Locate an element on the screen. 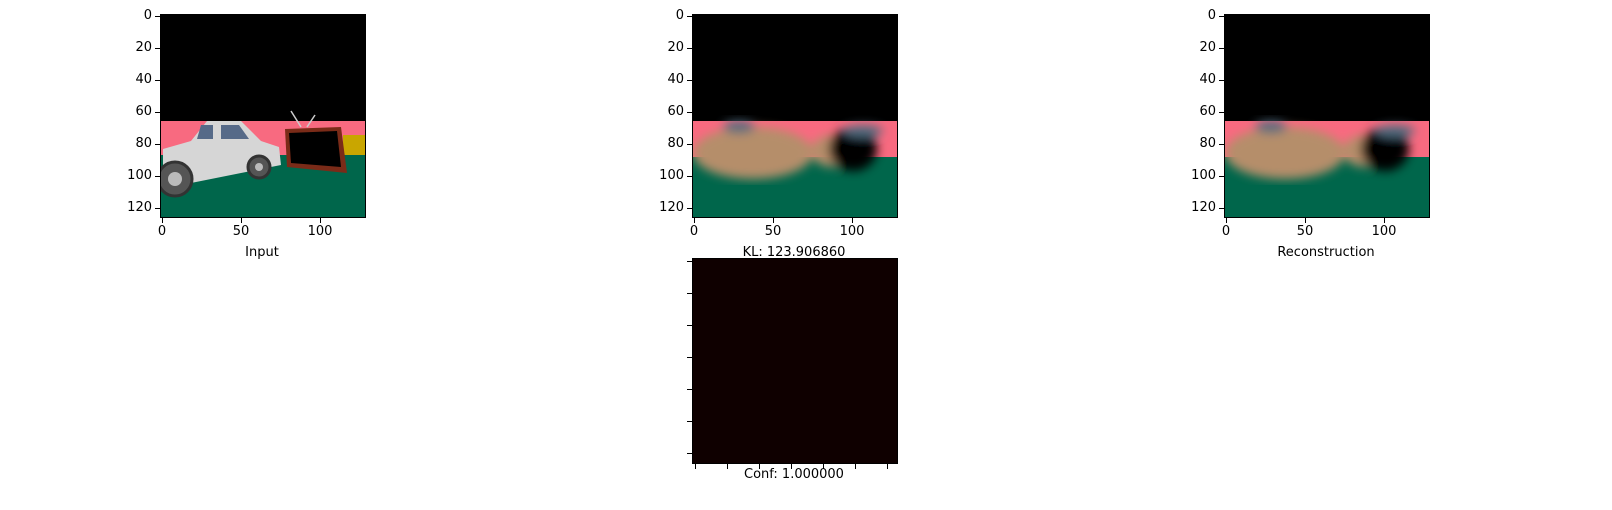  reconstruction-image is located at coordinates (1327, 116).